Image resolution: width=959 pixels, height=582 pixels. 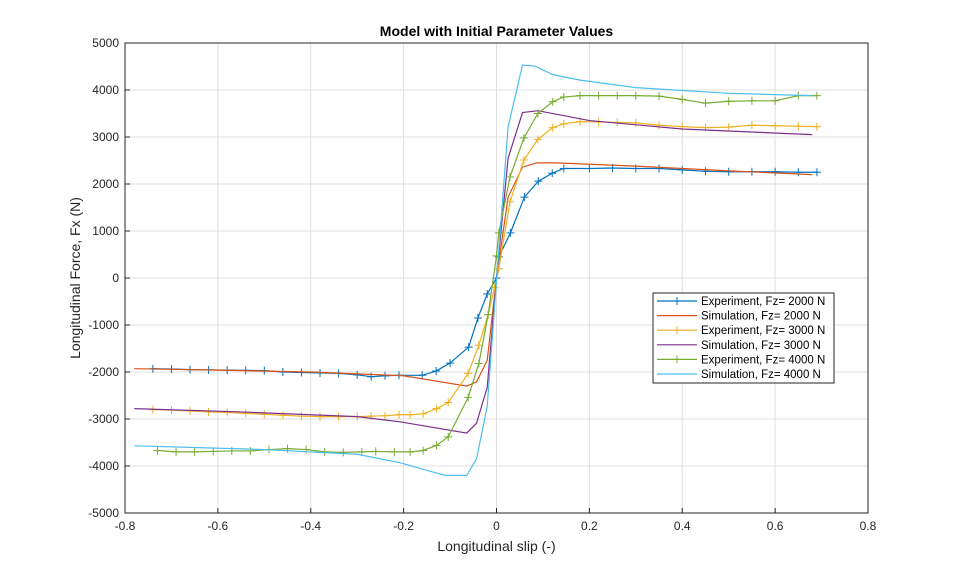 What do you see at coordinates (763, 331) in the screenshot?
I see `legend-label: Experiment, Fz= 3000 N` at bounding box center [763, 331].